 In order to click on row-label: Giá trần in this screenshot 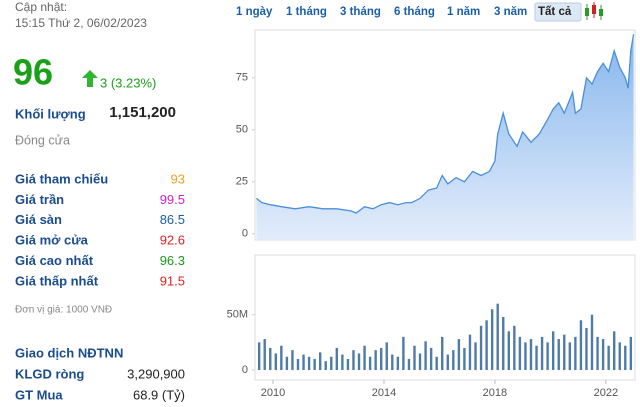, I will do `click(39, 199)`.